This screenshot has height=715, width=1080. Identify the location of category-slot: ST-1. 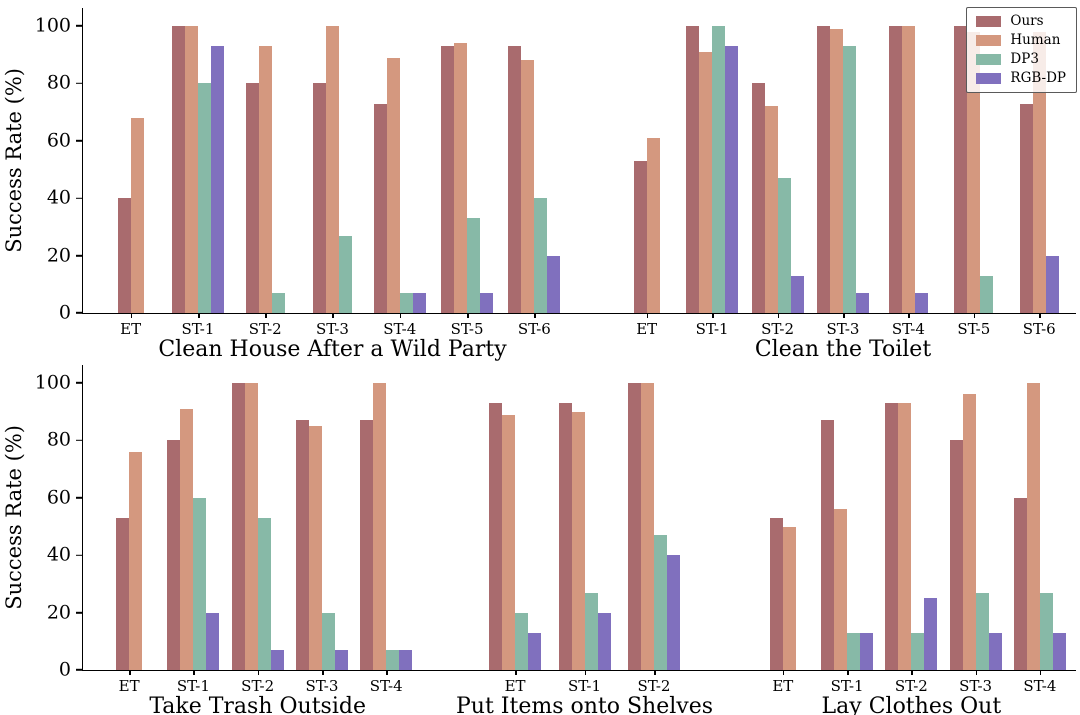
(584, 530).